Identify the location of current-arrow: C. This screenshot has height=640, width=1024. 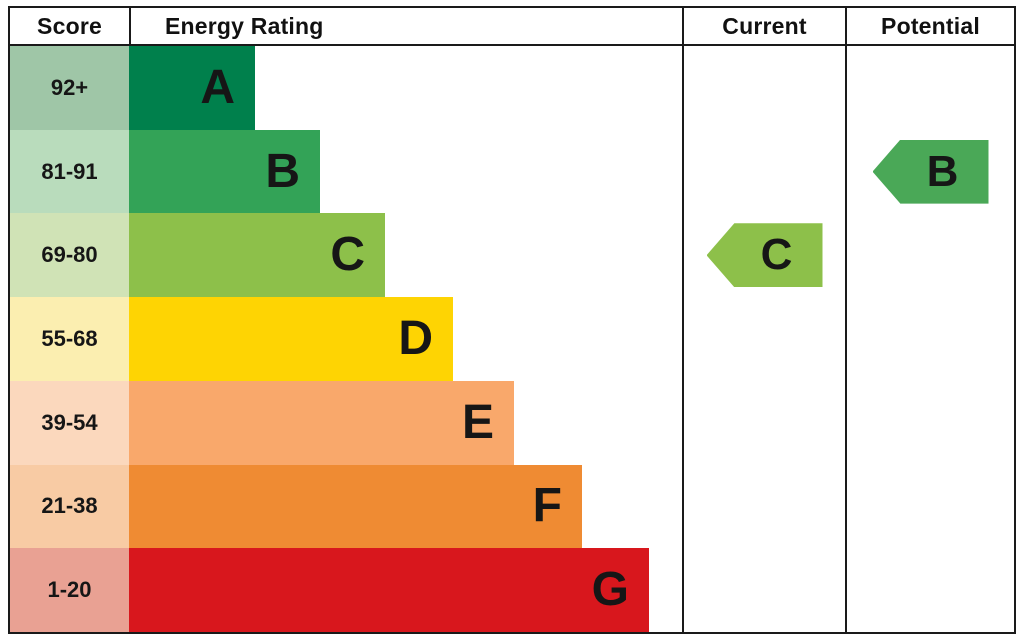
(764, 255).